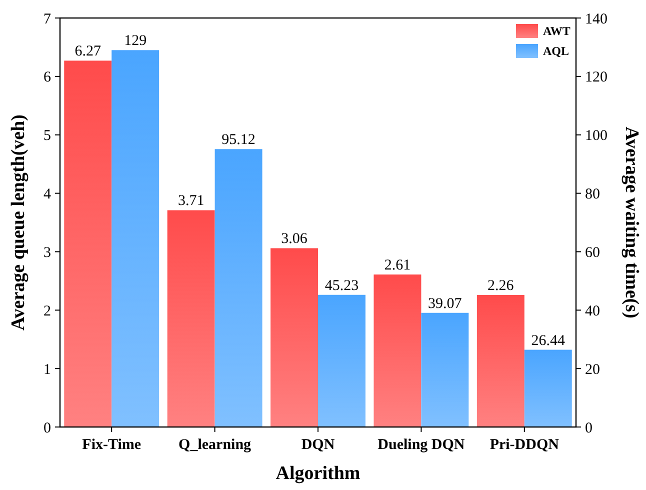 The height and width of the screenshot is (490, 646). I want to click on y-tick-label: 5, so click(47, 136).